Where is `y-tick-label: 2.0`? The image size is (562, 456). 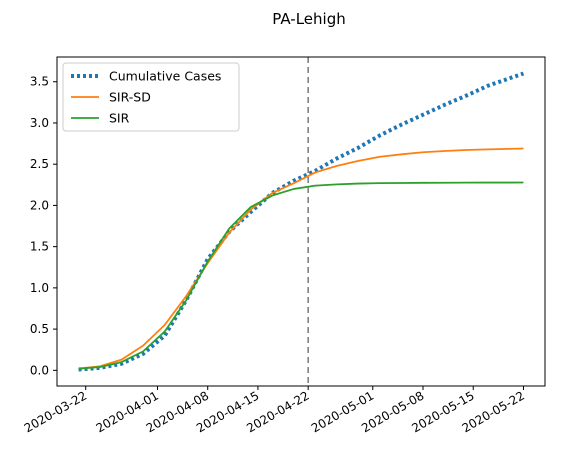 y-tick-label: 2.0 is located at coordinates (39, 205).